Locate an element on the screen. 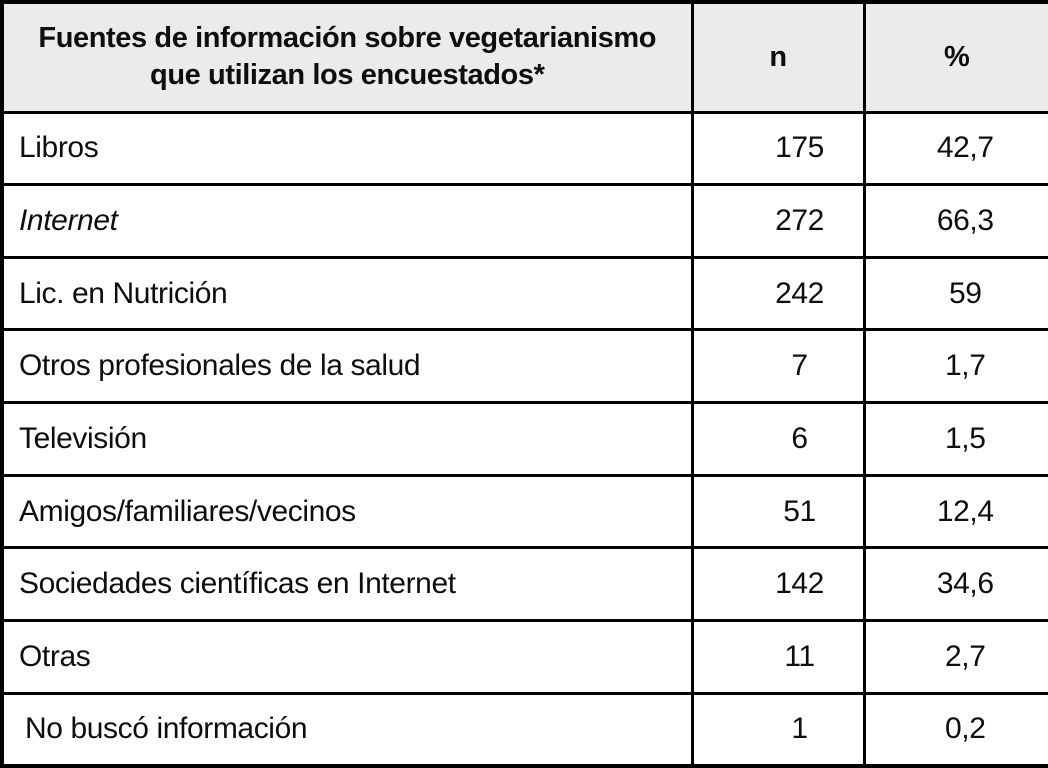  row-label: Televisión is located at coordinates (347, 439).